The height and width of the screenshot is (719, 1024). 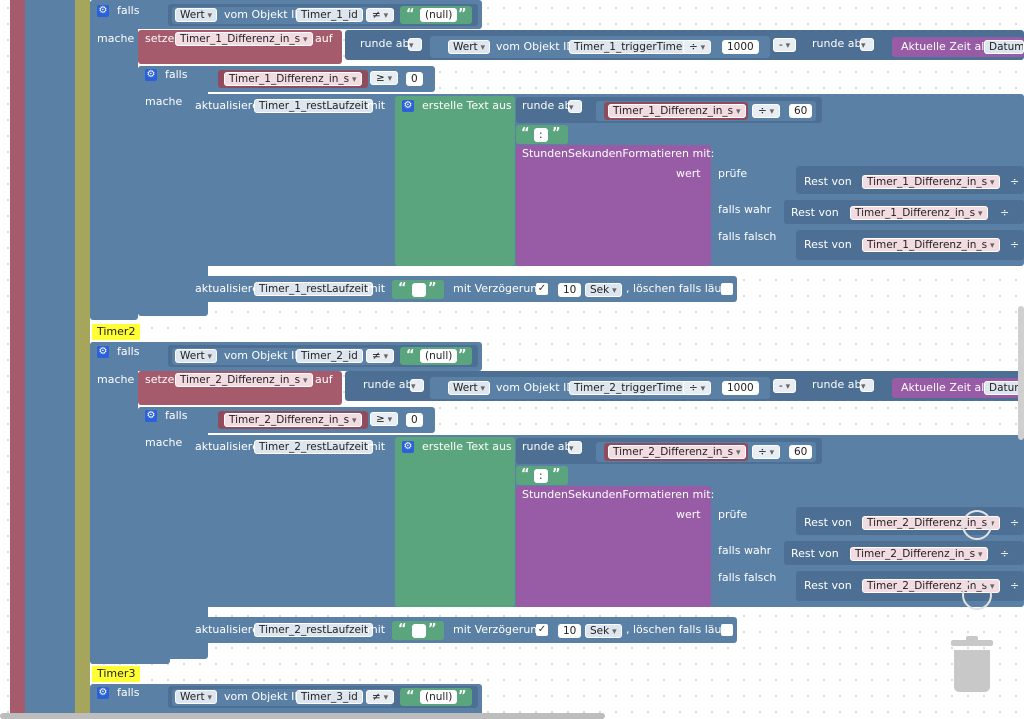 I want to click on horizontal-scrollbar, so click(x=302, y=716).